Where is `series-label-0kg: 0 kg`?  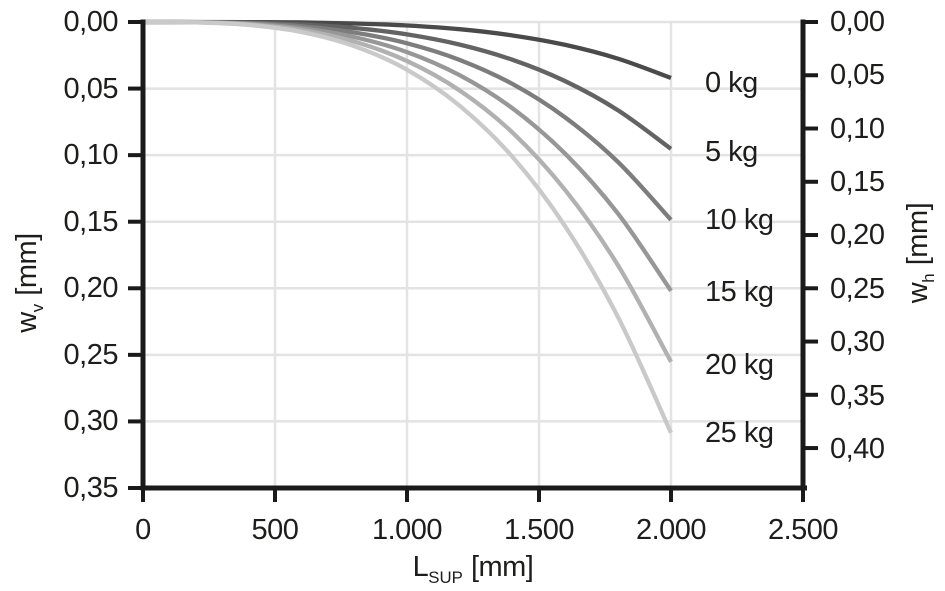
series-label-0kg: 0 kg is located at coordinates (731, 83).